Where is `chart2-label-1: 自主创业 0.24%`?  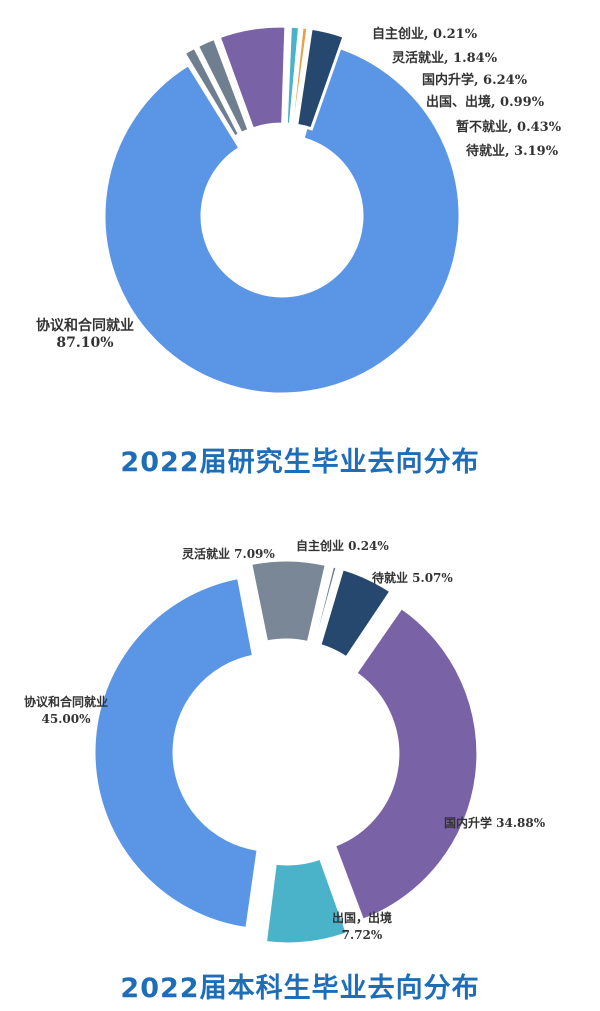 chart2-label-1: 自主创业 0.24% is located at coordinates (342, 545).